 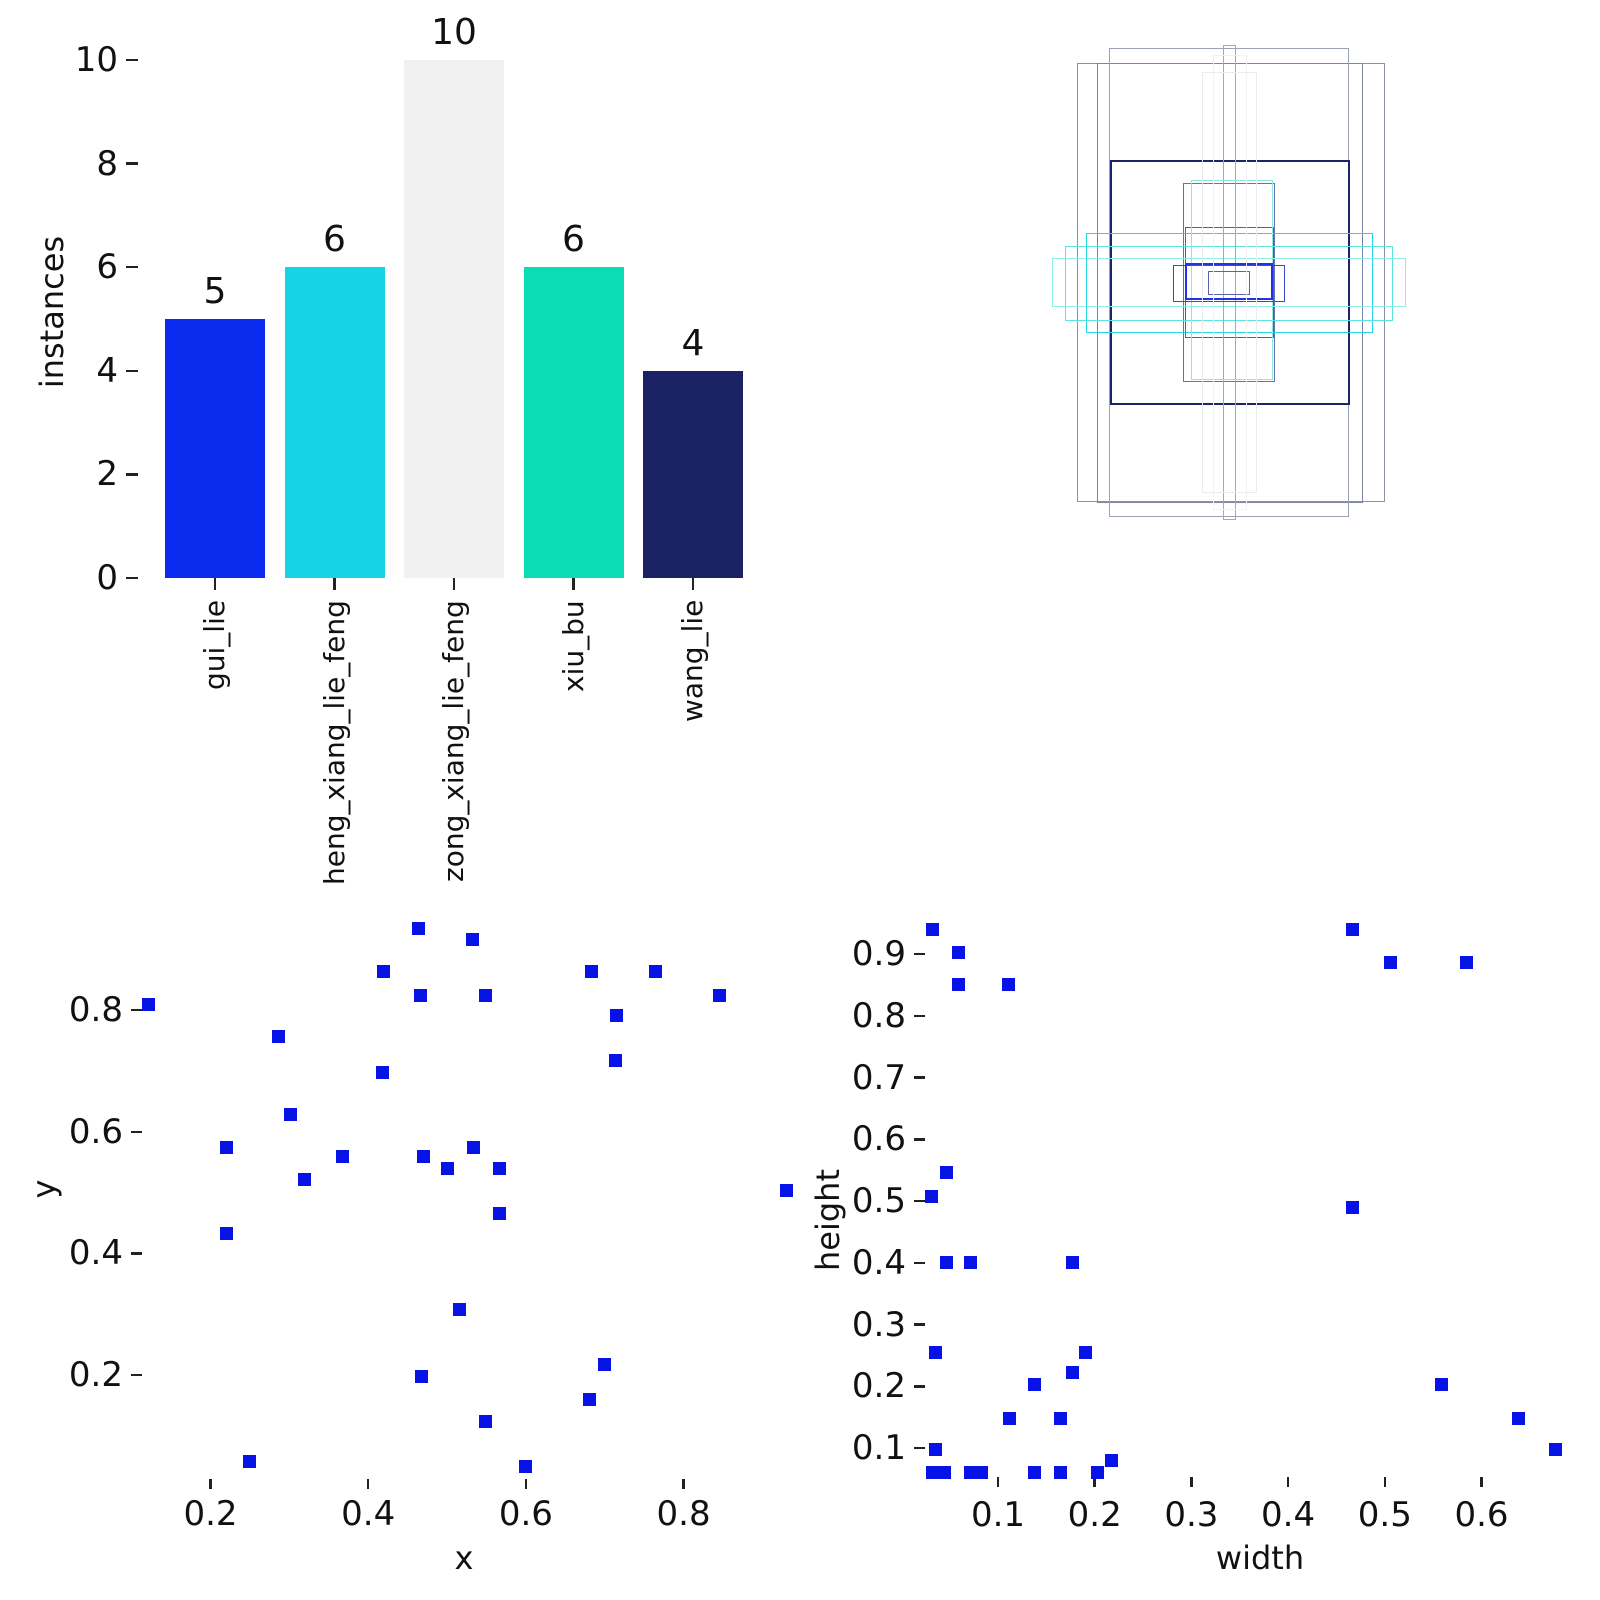 I want to click on y-tick-label: 0.3, so click(x=878, y=1324).